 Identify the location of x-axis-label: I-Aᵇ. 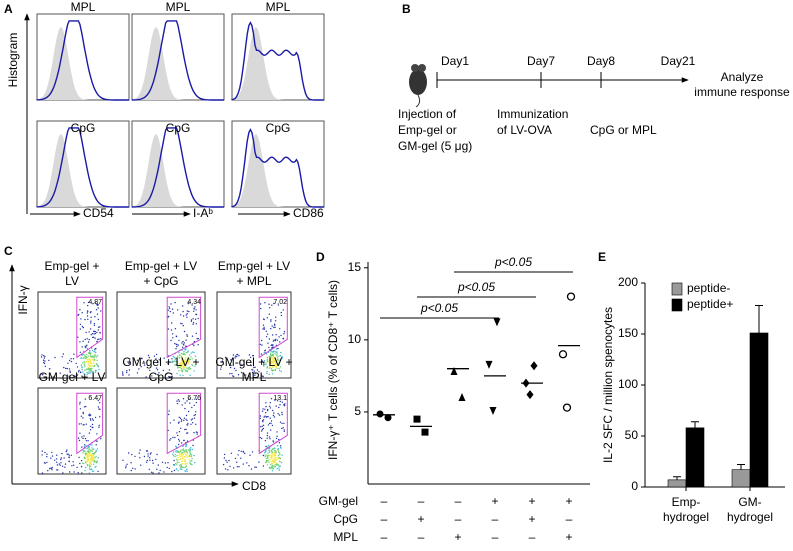
(203, 213).